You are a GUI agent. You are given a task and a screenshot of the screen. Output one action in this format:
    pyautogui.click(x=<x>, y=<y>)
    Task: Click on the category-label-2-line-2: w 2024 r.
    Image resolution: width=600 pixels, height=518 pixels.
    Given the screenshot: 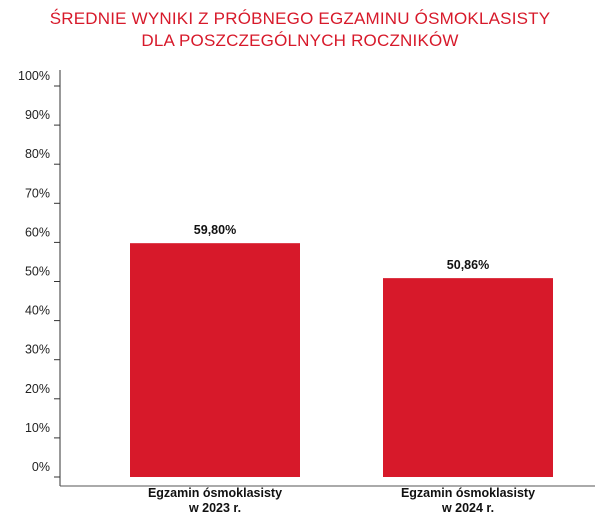 What is the action you would take?
    pyautogui.click(x=467, y=508)
    